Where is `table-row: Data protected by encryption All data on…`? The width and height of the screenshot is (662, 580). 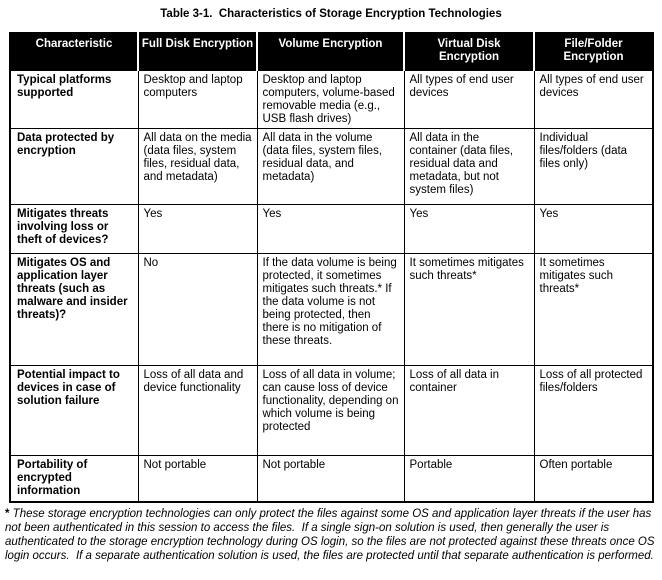
table-row: Data protected by encryption All data on… is located at coordinates (331, 166).